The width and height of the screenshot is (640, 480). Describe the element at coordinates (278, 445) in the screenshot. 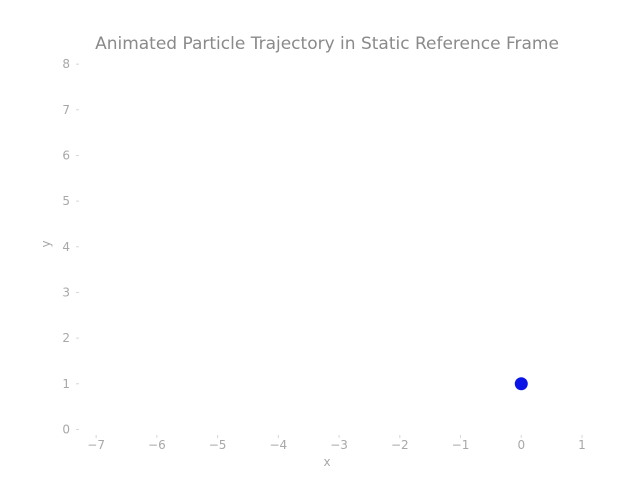

I see `x-tick-label: −4` at that location.